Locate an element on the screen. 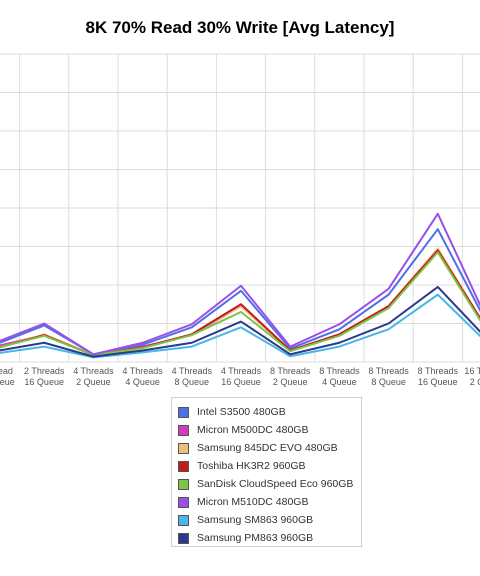 This screenshot has height=576, width=480. legend-label: Samsung PM863 960GB is located at coordinates (255, 538).